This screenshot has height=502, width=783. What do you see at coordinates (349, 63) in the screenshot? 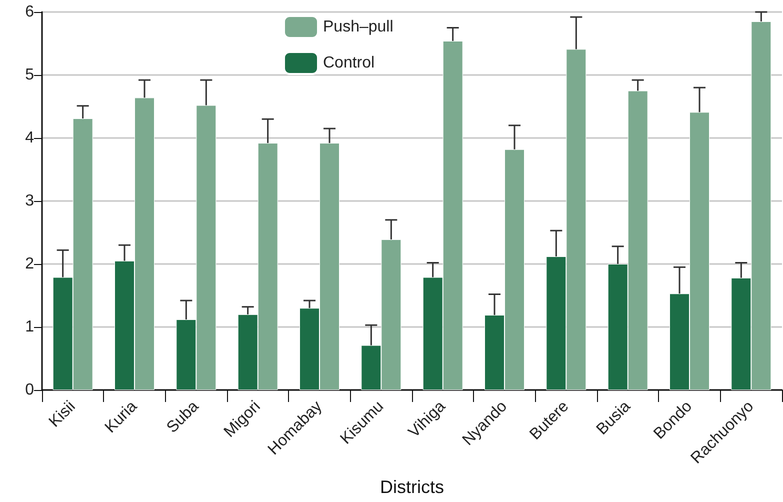
I see `legend-label: Control` at bounding box center [349, 63].